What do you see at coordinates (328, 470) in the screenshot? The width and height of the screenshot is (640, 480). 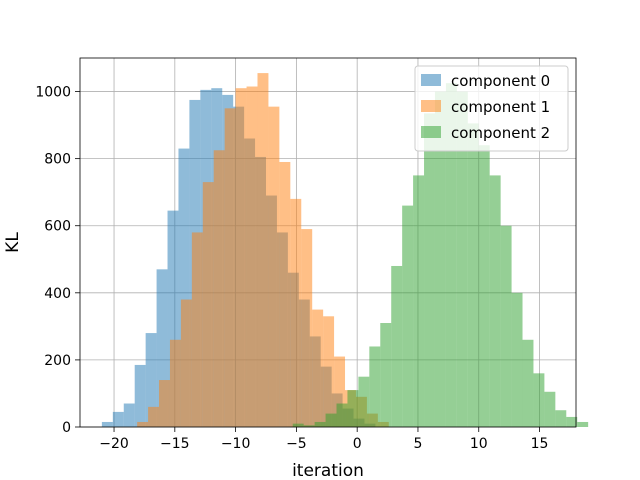 I see `x-axis-label: iteration` at bounding box center [328, 470].